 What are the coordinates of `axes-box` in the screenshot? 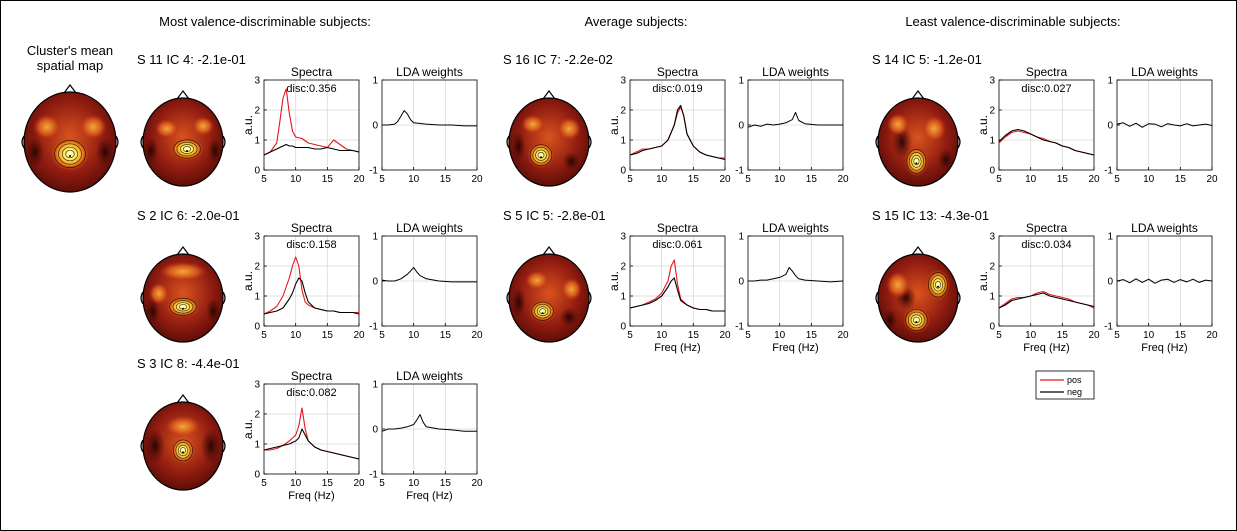 It's located at (1046, 281).